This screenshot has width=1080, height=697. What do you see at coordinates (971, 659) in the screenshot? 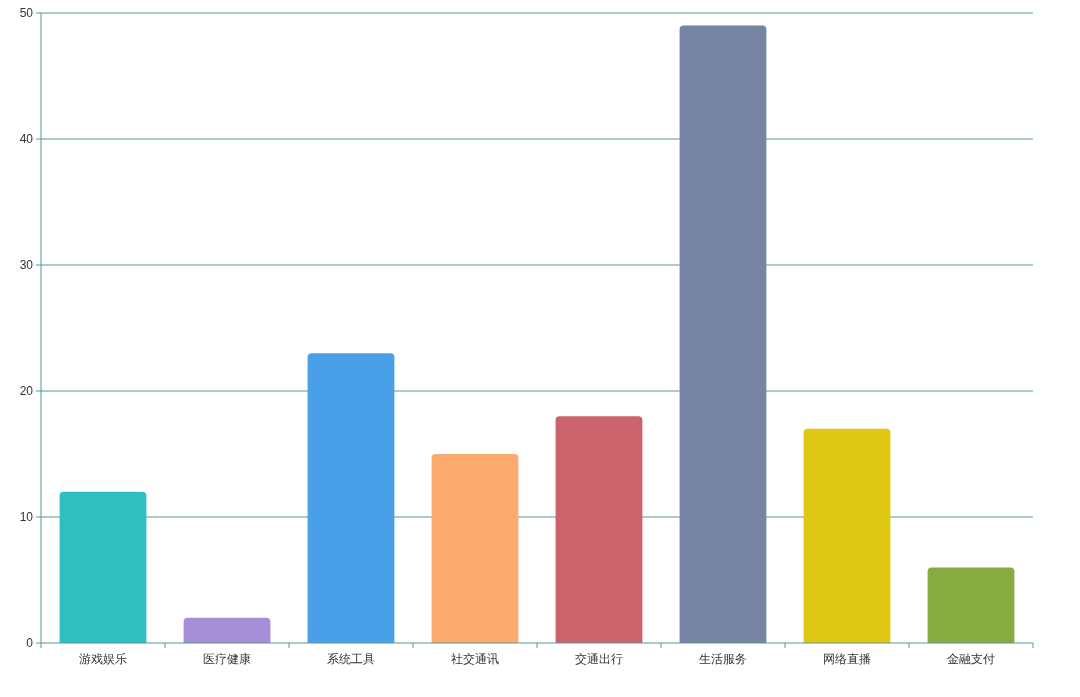
I see `x-tick-label: 金融支付` at bounding box center [971, 659].